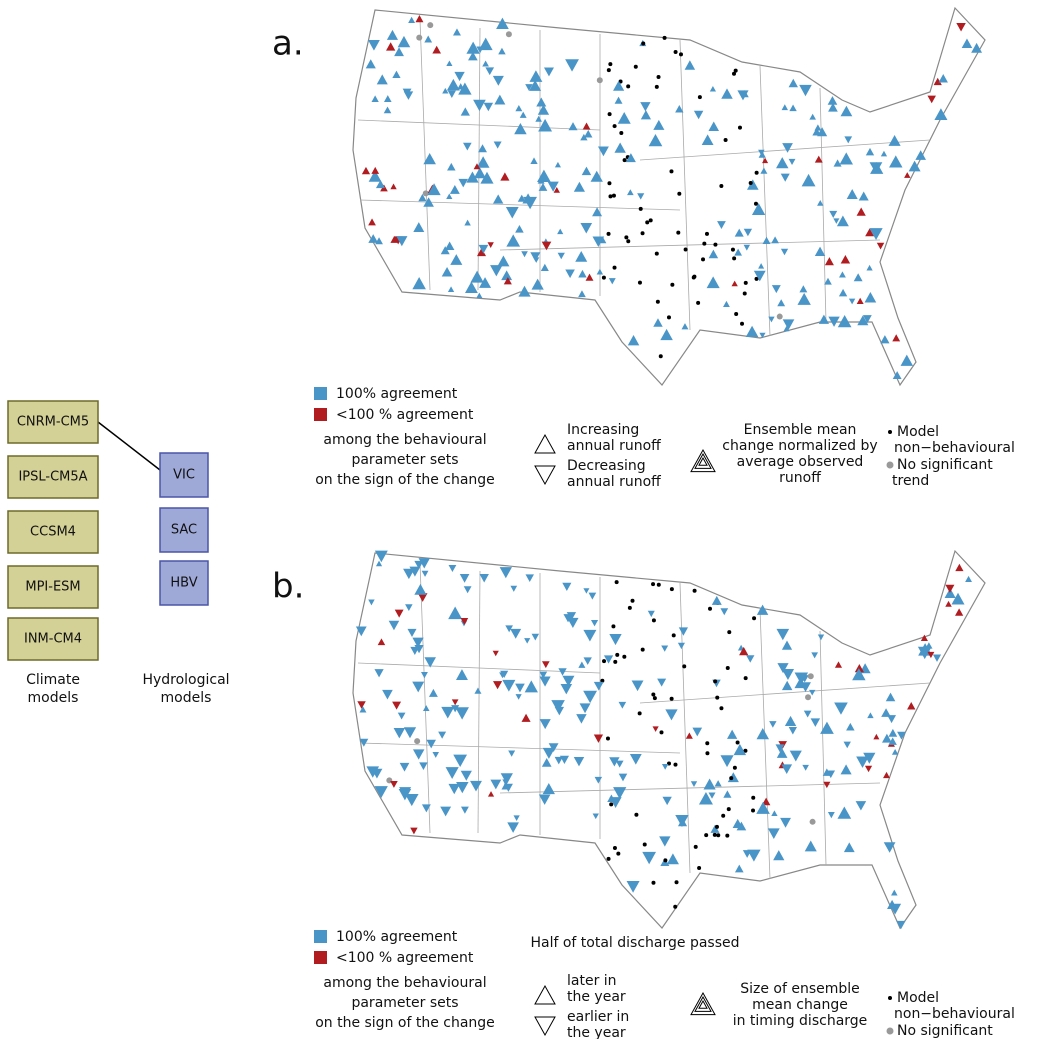 Image resolution: width=1042 pixels, height=1039 pixels. Describe the element at coordinates (405, 958) in the screenshot. I see `legend-text: <100 % agreement` at that location.